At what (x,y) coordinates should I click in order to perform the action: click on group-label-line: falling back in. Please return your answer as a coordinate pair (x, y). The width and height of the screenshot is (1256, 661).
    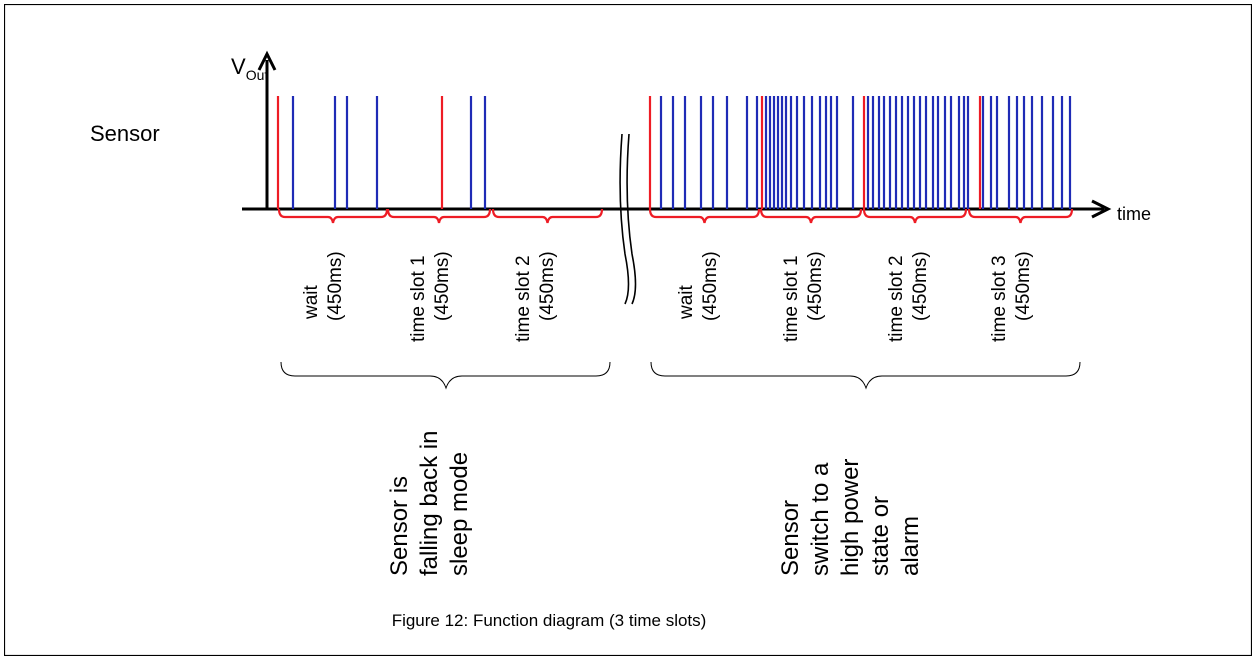
    Looking at the image, I should click on (429, 503).